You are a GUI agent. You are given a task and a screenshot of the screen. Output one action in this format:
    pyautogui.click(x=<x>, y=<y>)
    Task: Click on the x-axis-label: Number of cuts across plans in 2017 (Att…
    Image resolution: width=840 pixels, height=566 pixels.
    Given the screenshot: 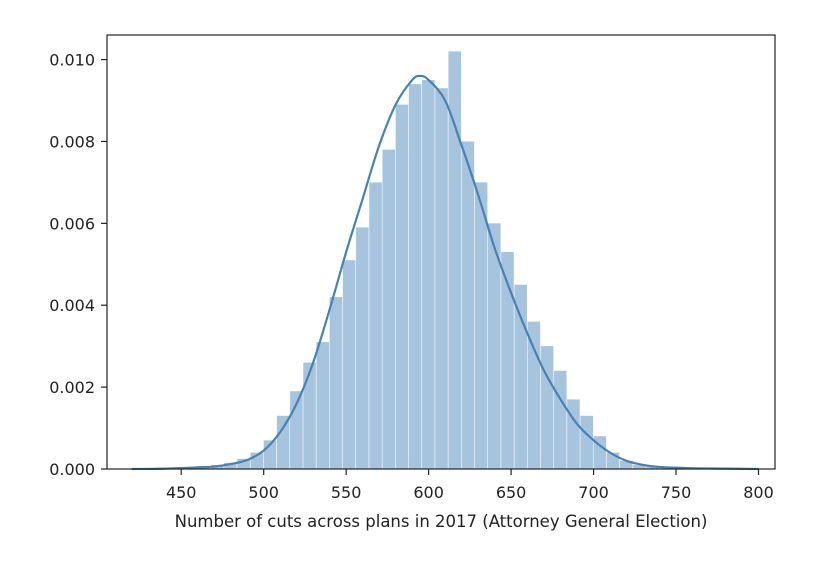 What is the action you would take?
    pyautogui.click(x=441, y=521)
    